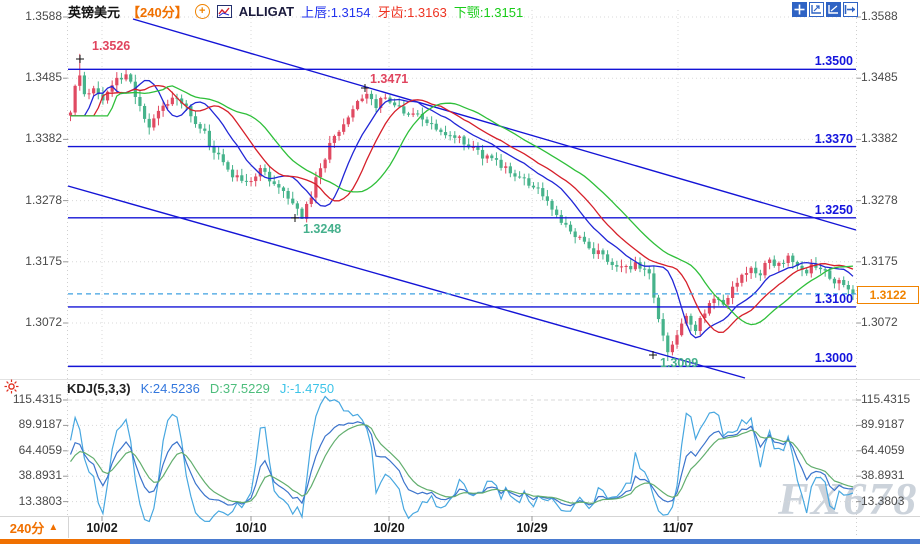  I want to click on kdj-d-value: D:37.5229, so click(239, 388).